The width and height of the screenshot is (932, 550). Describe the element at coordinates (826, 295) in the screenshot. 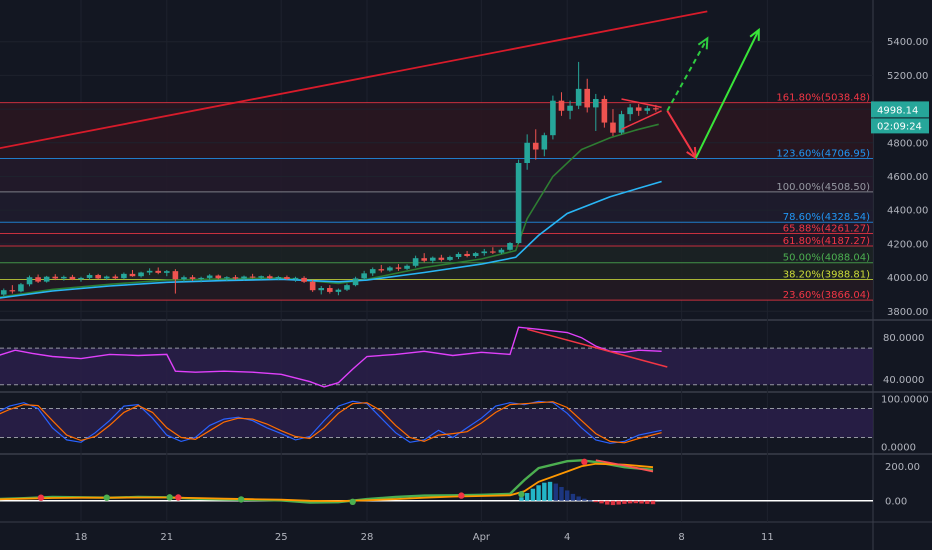

I see `fib-level-label: 23.60%(3866.04)` at that location.